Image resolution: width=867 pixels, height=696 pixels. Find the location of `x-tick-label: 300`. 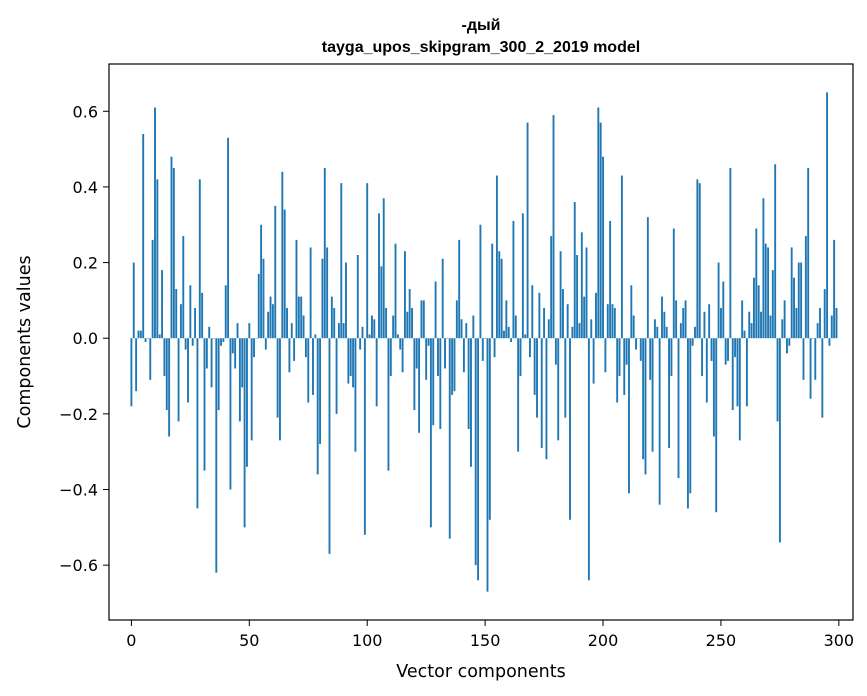

x-tick-label: 300 is located at coordinates (839, 640).